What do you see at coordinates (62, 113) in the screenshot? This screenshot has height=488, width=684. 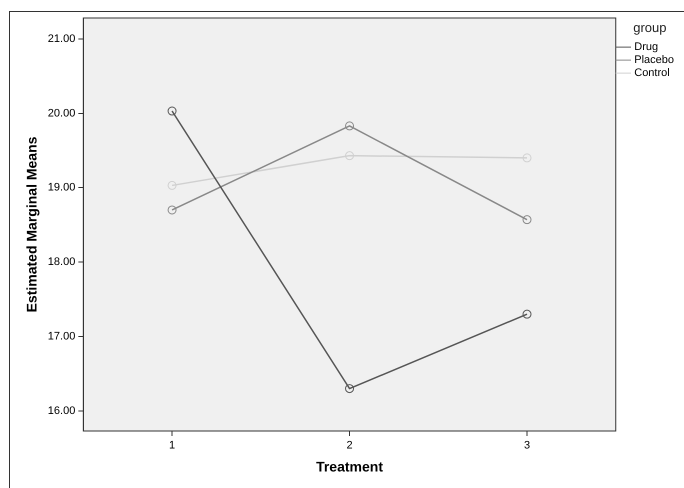 I see `y-tick-label: 20.00` at bounding box center [62, 113].